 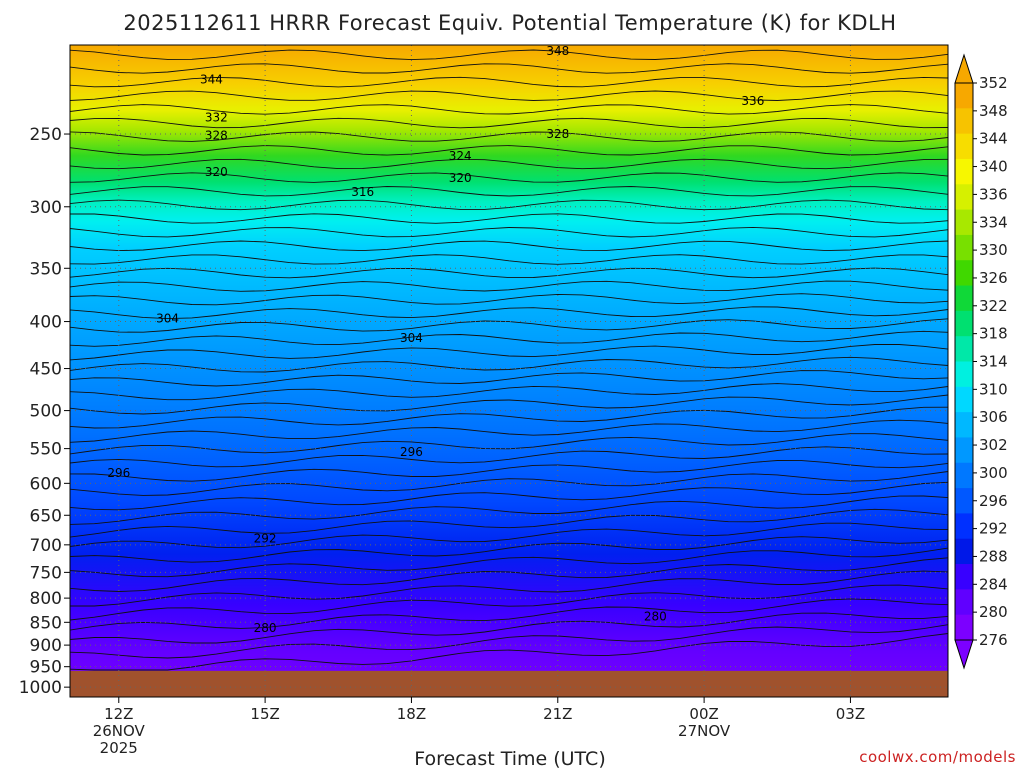 I want to click on x-axis-title: Forecast Time (UTC), so click(x=509, y=758).